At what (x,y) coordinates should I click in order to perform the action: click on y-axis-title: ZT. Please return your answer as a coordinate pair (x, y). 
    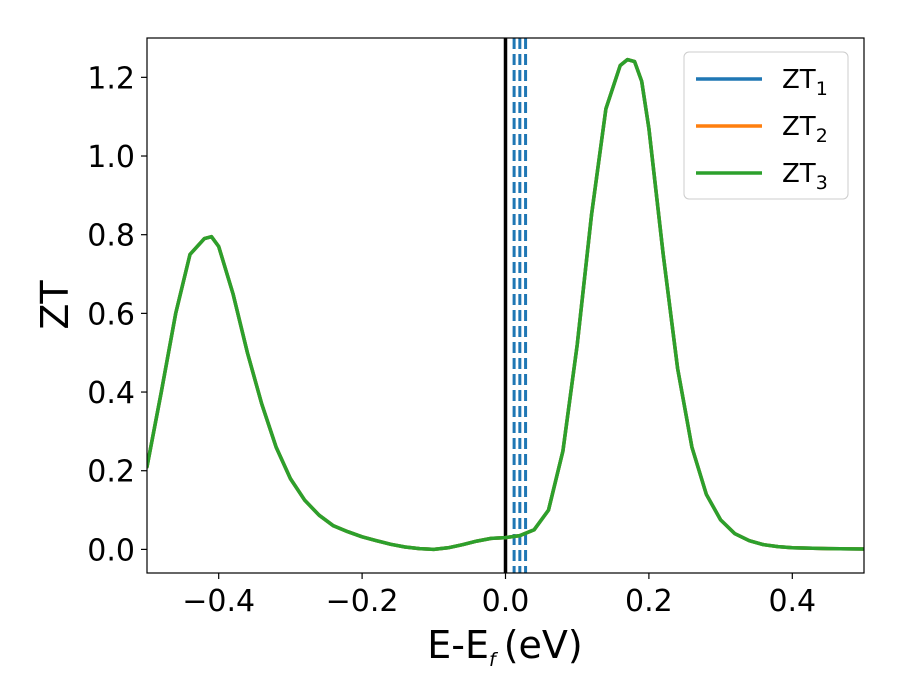
    Looking at the image, I should click on (55, 305).